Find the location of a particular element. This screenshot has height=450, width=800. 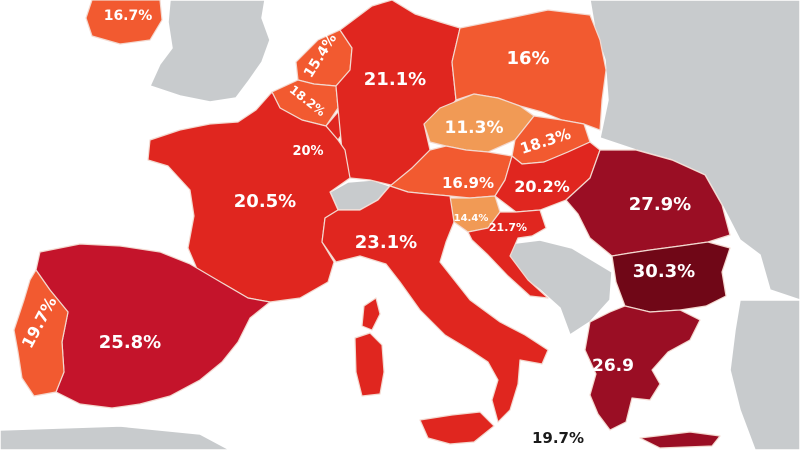

country-greece-crete is located at coordinates (680, 440).